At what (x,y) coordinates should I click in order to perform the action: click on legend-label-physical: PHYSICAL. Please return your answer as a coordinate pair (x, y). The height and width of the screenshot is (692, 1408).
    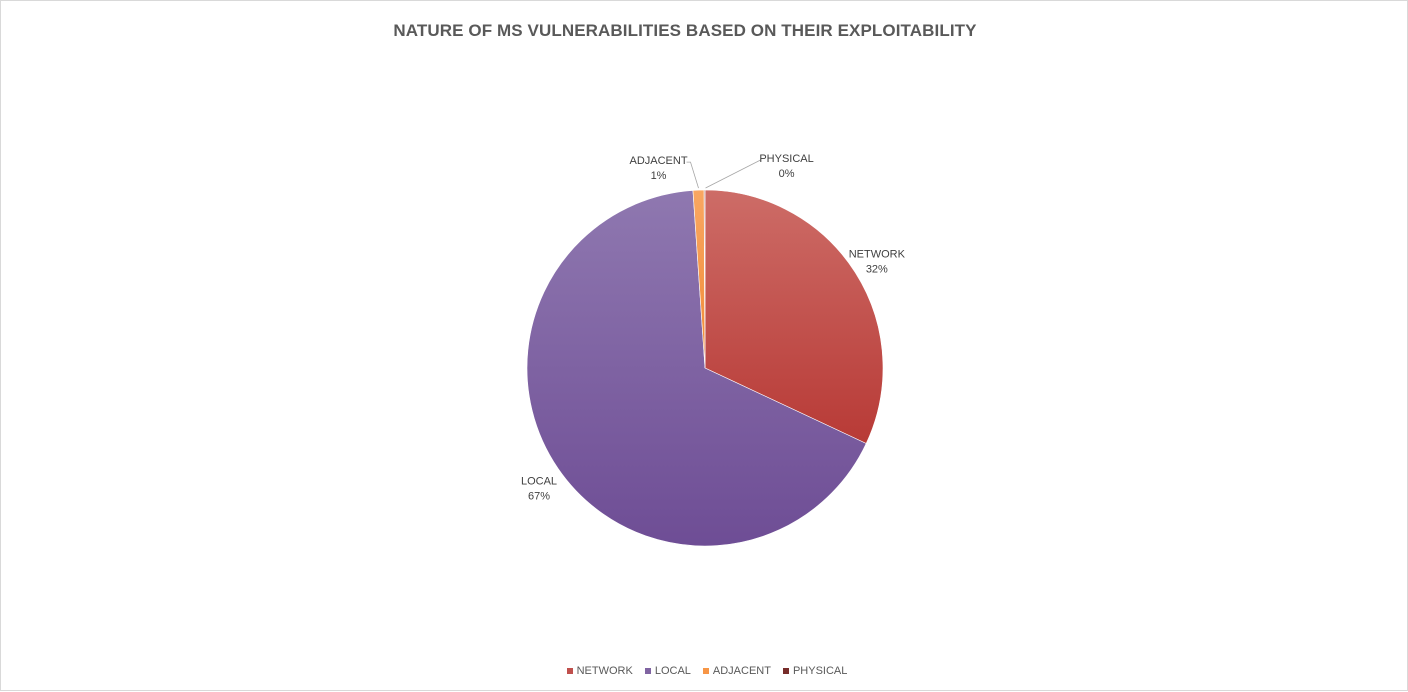
    Looking at the image, I should click on (820, 671).